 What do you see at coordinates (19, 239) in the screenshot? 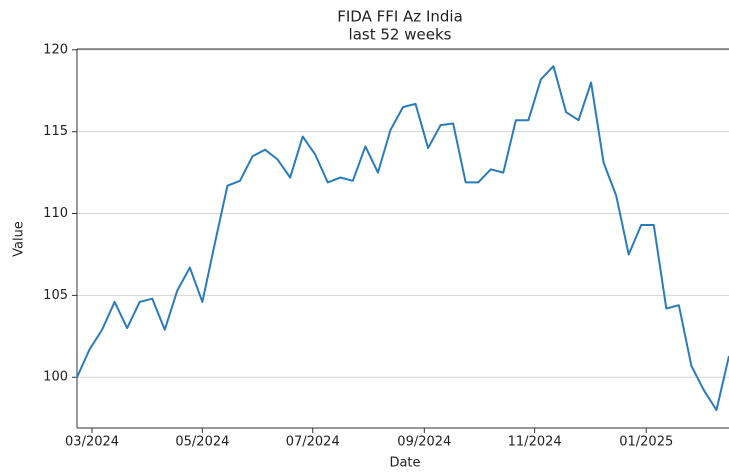
I see `y-axis-label: Value` at bounding box center [19, 239].